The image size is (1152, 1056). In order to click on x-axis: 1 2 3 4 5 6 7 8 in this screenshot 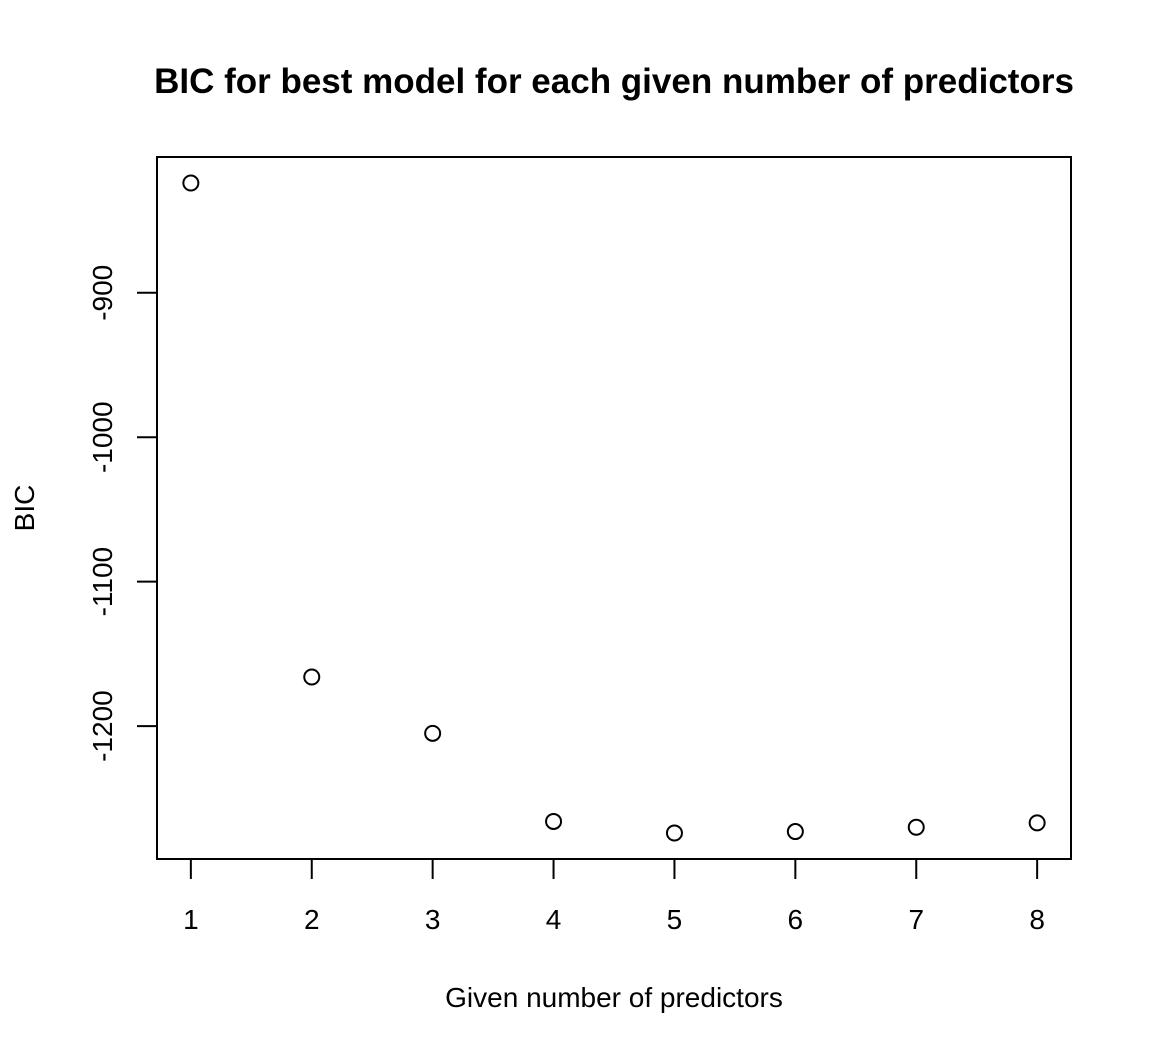, I will do `click(614, 896)`.